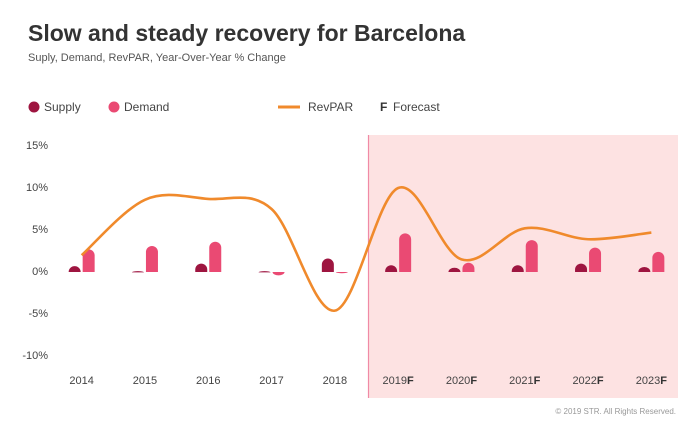  What do you see at coordinates (35, 356) in the screenshot?
I see `y-tick-label: -10%` at bounding box center [35, 356].